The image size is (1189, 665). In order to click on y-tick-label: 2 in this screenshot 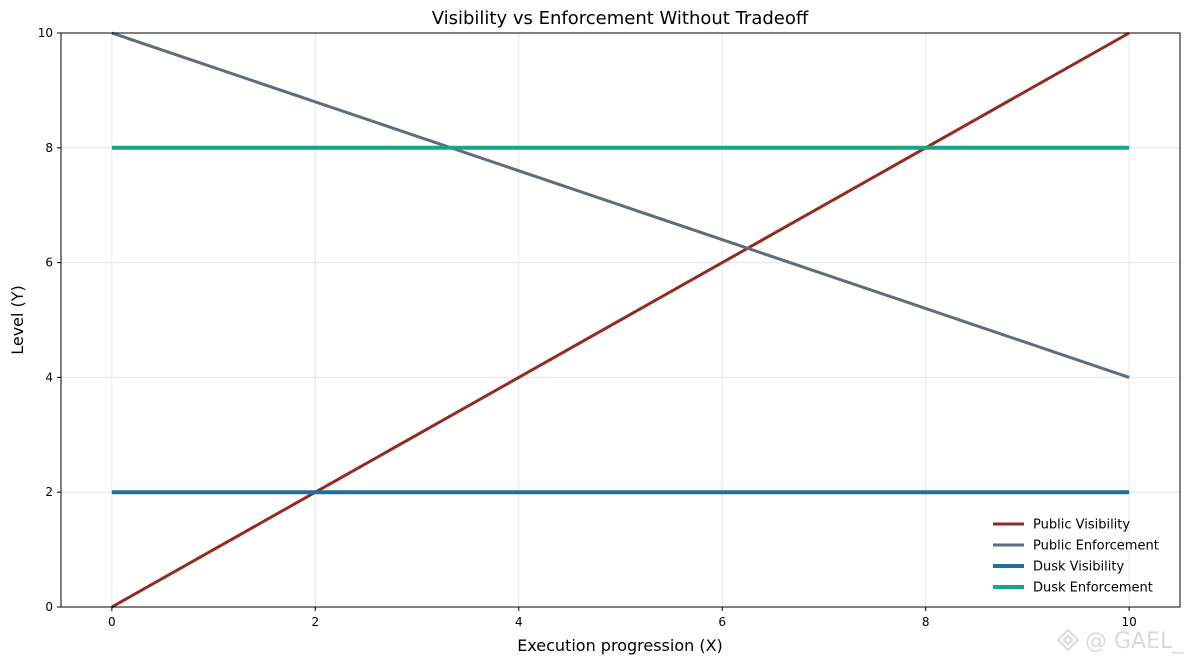, I will do `click(49, 492)`.